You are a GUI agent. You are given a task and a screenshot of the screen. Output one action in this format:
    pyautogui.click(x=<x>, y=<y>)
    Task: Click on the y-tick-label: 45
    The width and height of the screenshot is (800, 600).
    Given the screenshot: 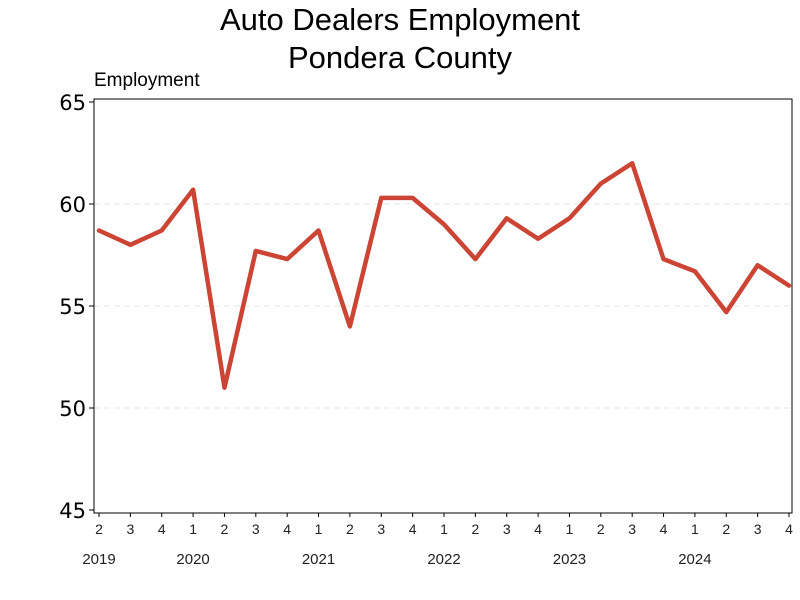 What is the action you would take?
    pyautogui.click(x=72, y=511)
    